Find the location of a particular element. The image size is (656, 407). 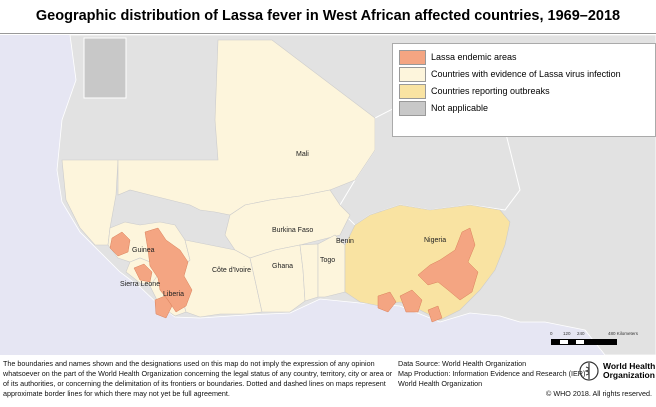

country-togo is located at coordinates (309, 272).